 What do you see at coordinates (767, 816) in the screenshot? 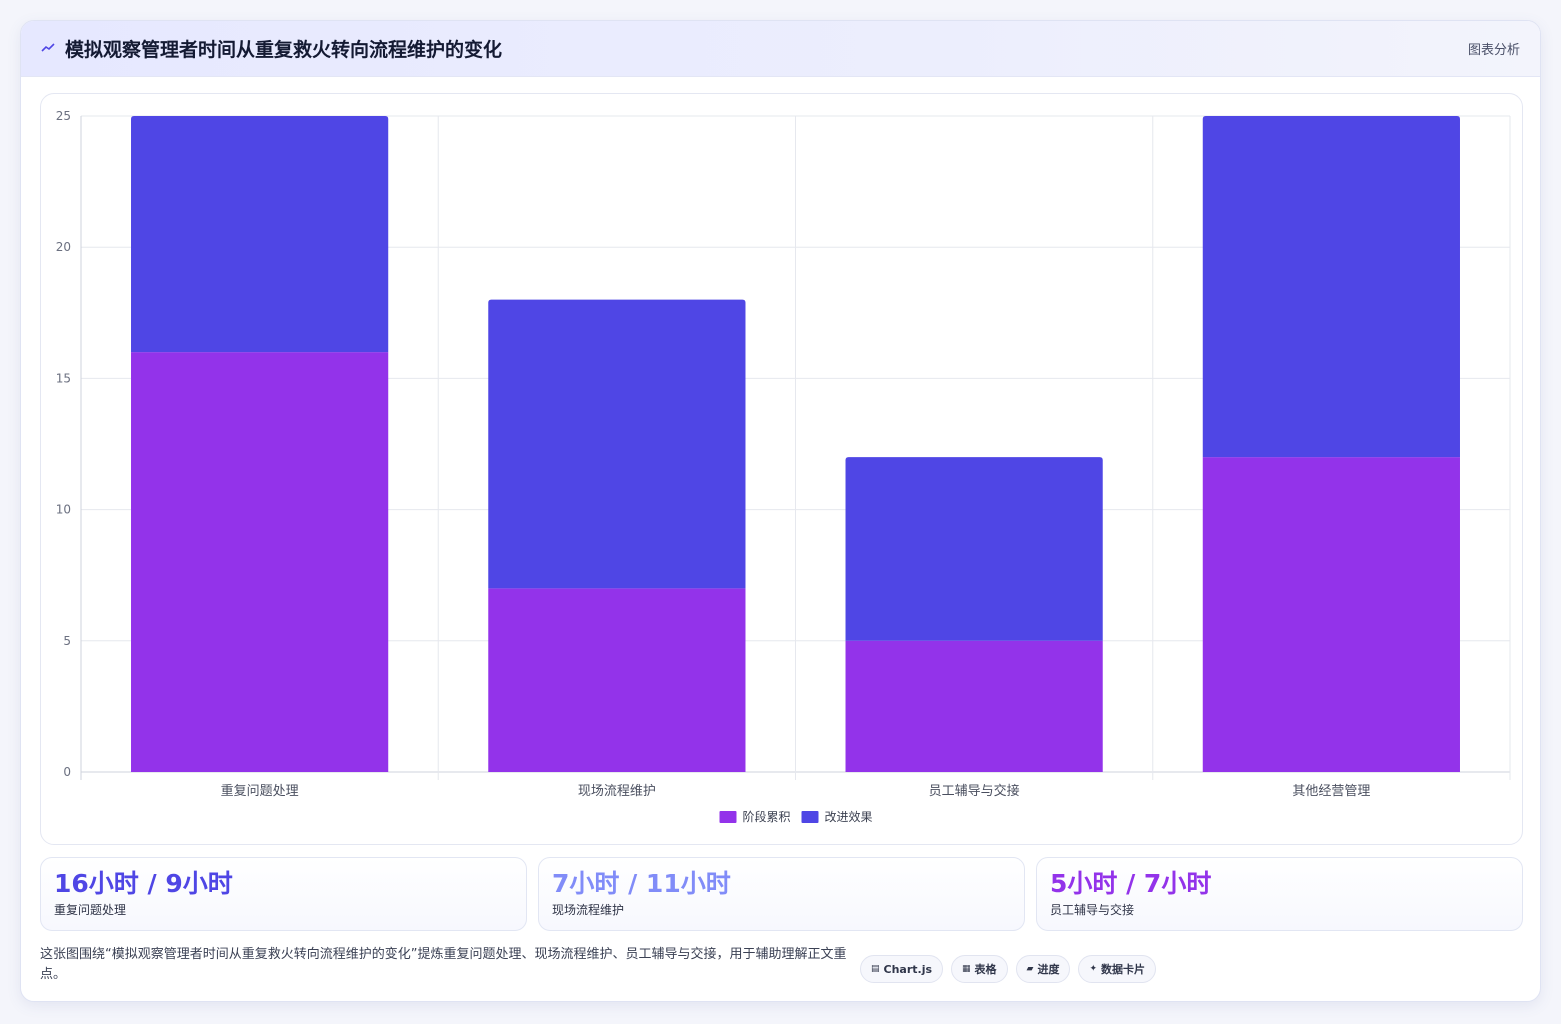
I see `legend-label: 阶段累积` at bounding box center [767, 816].